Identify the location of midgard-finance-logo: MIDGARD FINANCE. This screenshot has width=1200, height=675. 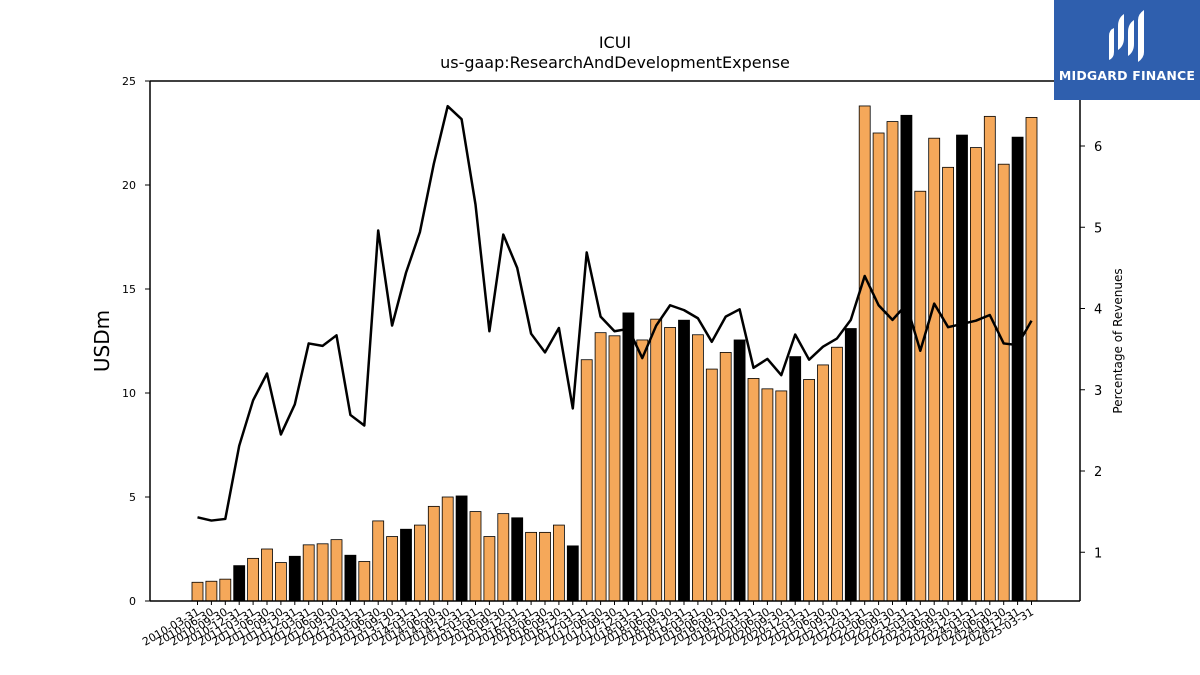
(1127, 50).